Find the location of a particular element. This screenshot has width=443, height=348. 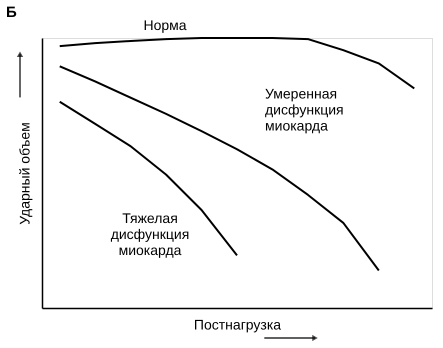

y-axis-title: Ударный объем is located at coordinates (24, 173).